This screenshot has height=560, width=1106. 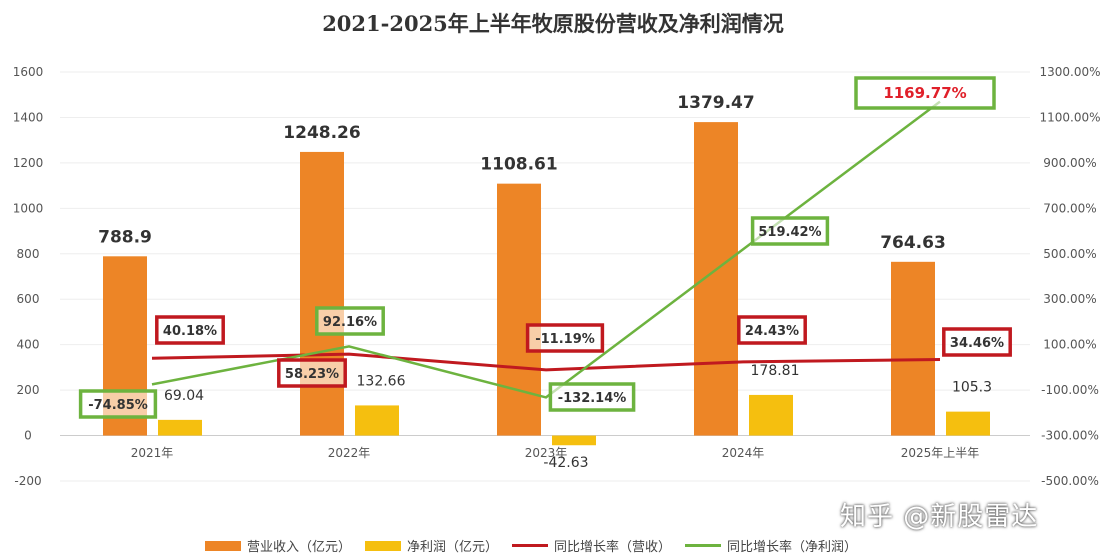 What do you see at coordinates (152, 453) in the screenshot?
I see `x-tick-label: 2021年` at bounding box center [152, 453].